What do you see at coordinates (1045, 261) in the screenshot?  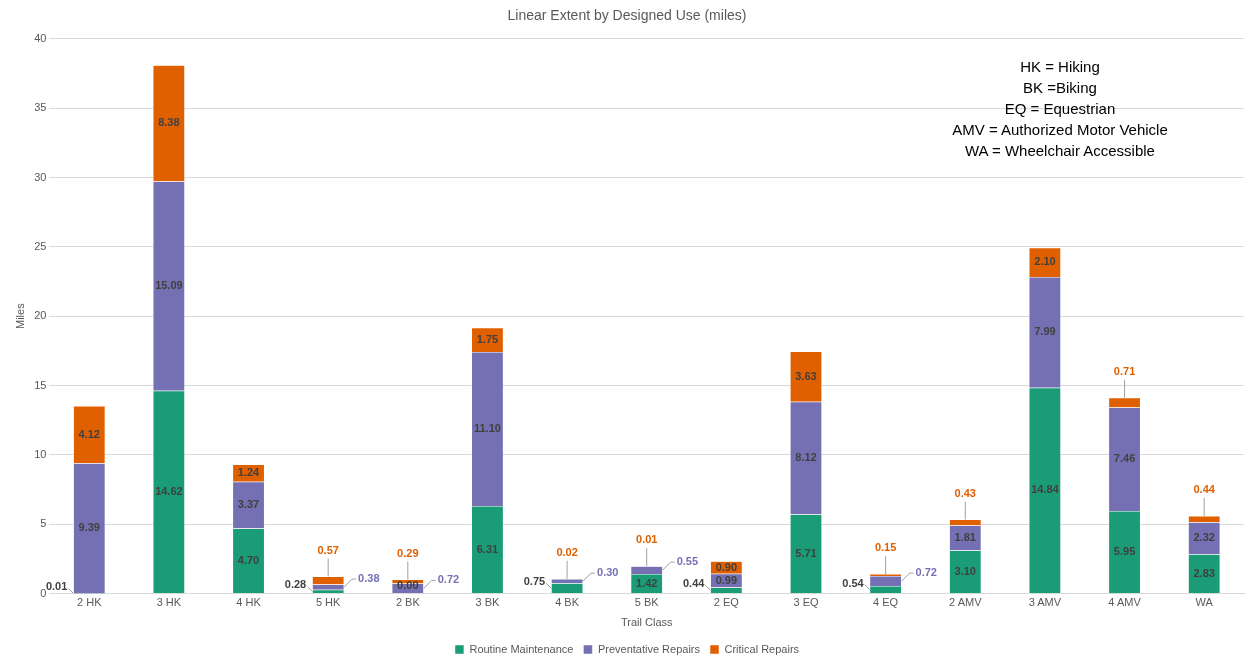 I see `data-label: 2.10` at bounding box center [1045, 261].